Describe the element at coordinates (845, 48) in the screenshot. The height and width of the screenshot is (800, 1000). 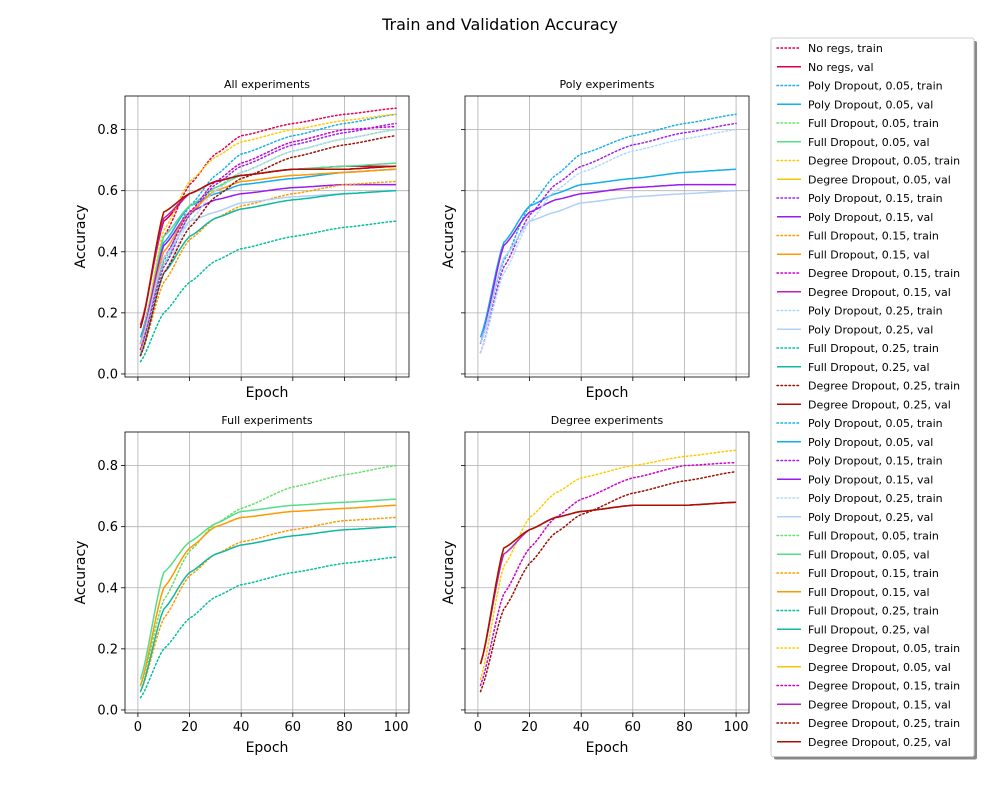
I see `legend-label: No regs, train` at that location.